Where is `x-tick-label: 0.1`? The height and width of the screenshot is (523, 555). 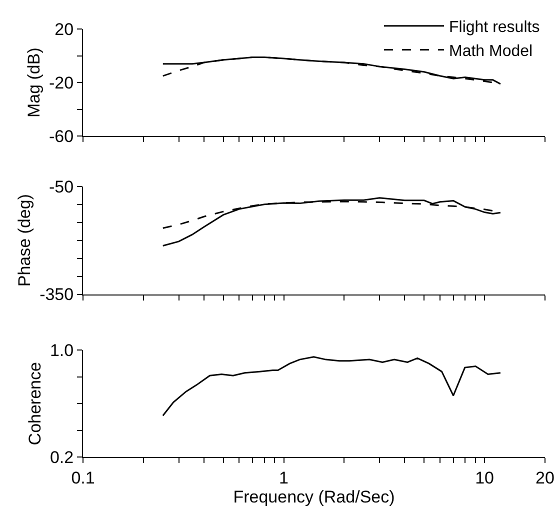 x-tick-label: 0.1 is located at coordinates (83, 478).